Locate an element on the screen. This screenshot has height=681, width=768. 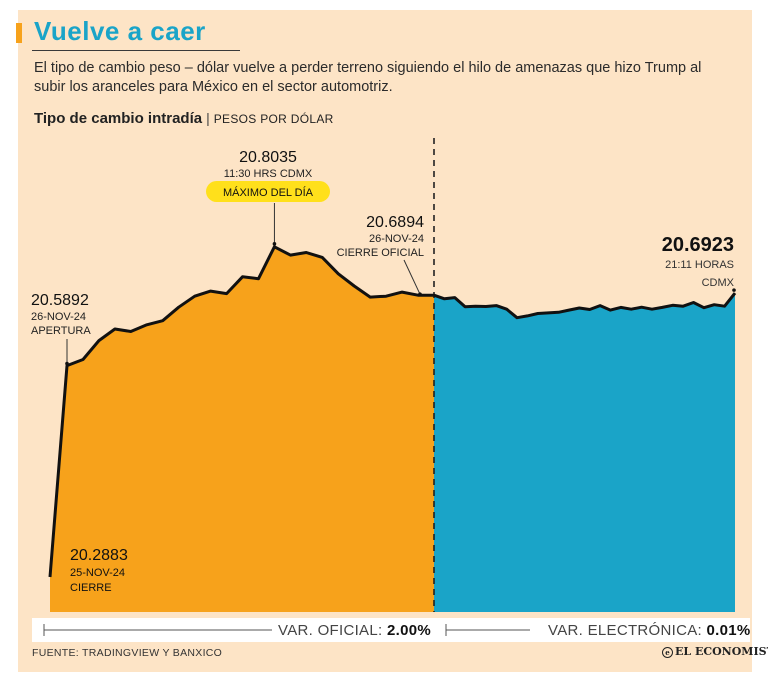
open-leader-dot is located at coordinates (67, 363).